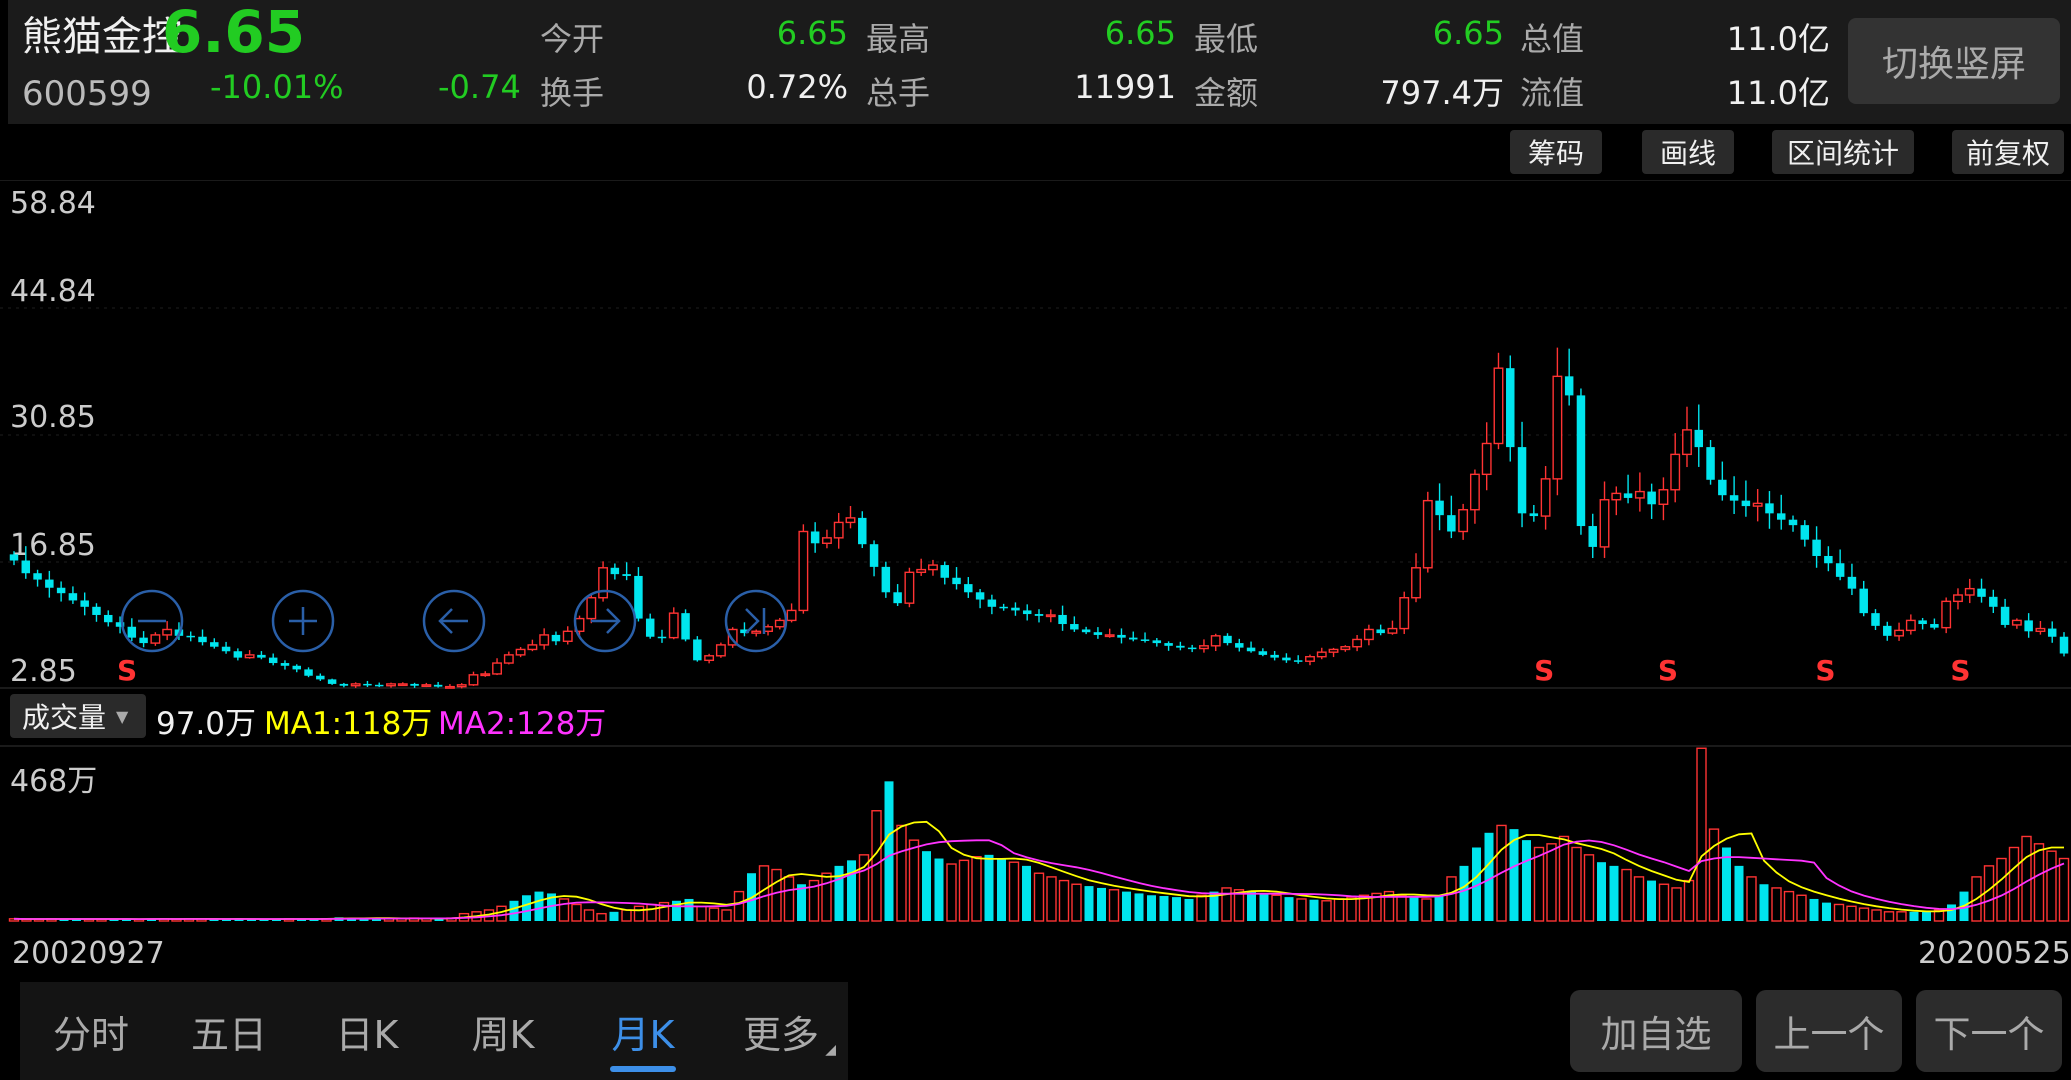 The width and height of the screenshot is (2071, 1080). Describe the element at coordinates (53, 417) in the screenshot. I see `price-tick: 30.85` at that location.